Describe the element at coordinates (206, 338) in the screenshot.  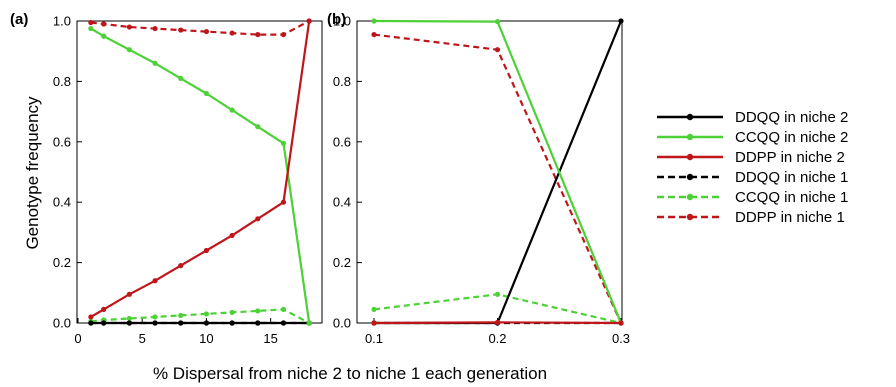
I see `x-tick-label: 10` at that location.